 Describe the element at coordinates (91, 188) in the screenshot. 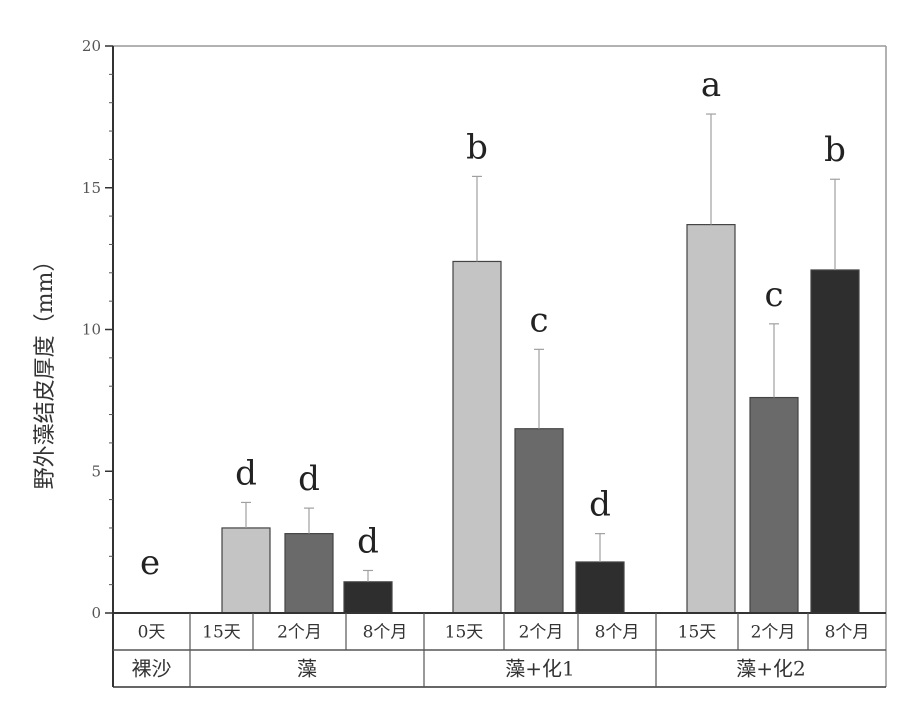

I see `y-tick-label: 15` at that location.